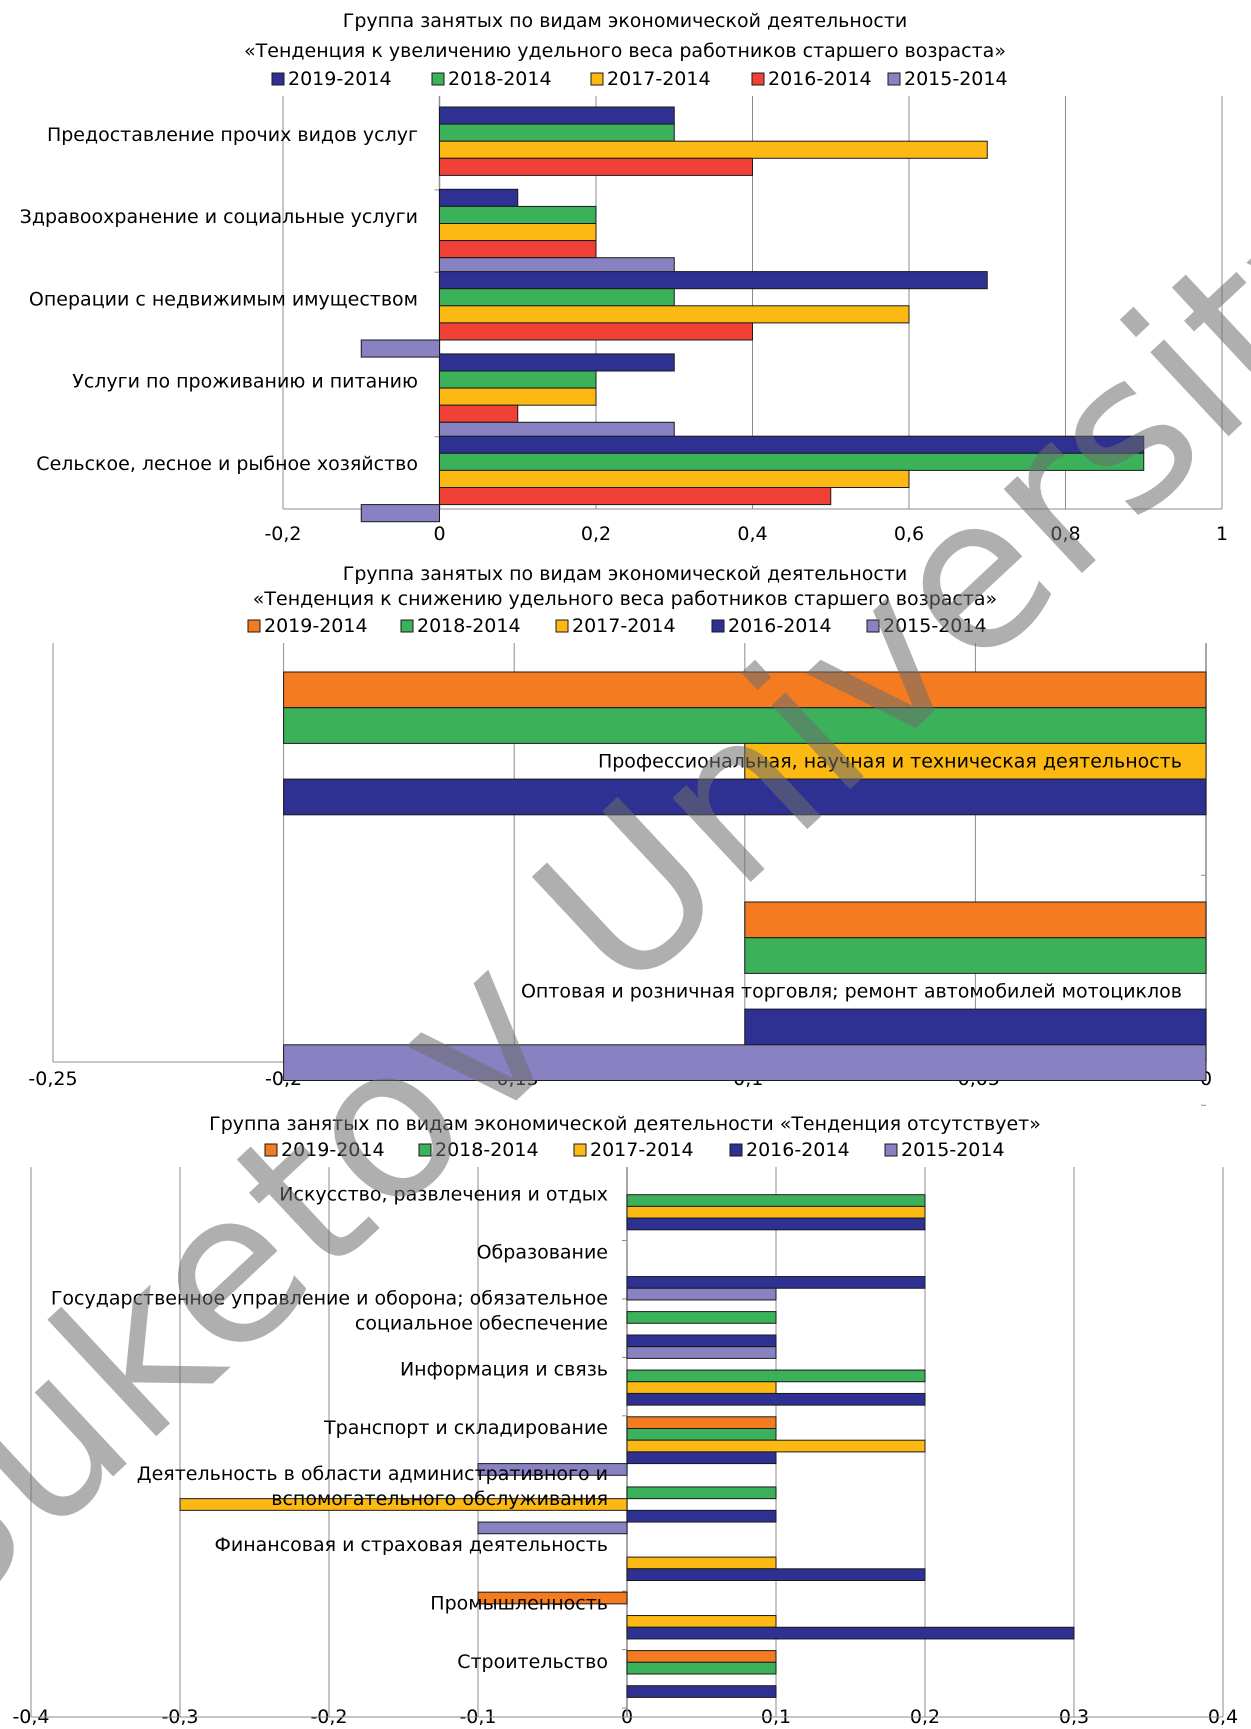 The height and width of the screenshot is (1729, 1251). Describe the element at coordinates (542, 1253) in the screenshot. I see `category-label: Образование` at that location.